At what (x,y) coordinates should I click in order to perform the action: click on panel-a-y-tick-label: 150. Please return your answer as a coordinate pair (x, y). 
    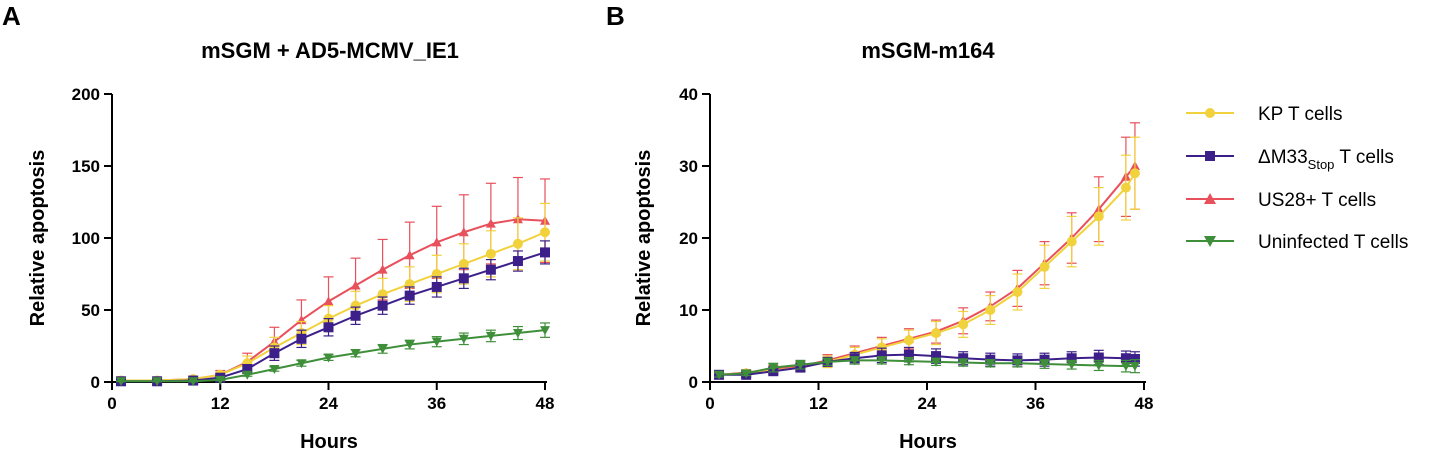
    Looking at the image, I should click on (86, 166).